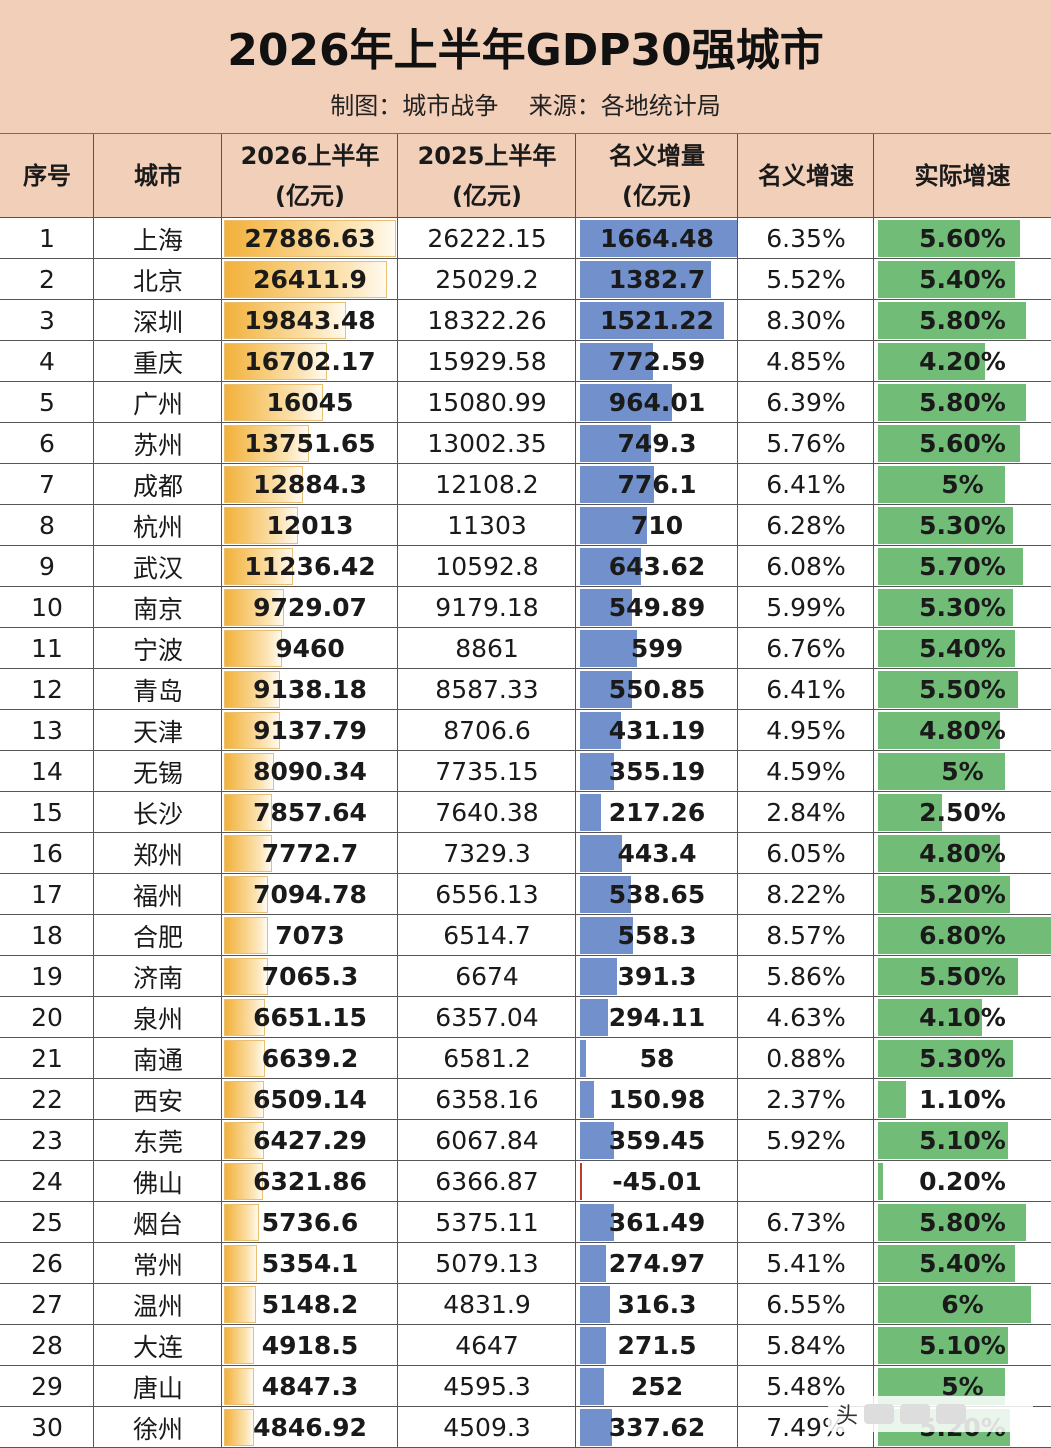 The image size is (1051, 1448). I want to click on increase-cell: 643.62, so click(657, 566).